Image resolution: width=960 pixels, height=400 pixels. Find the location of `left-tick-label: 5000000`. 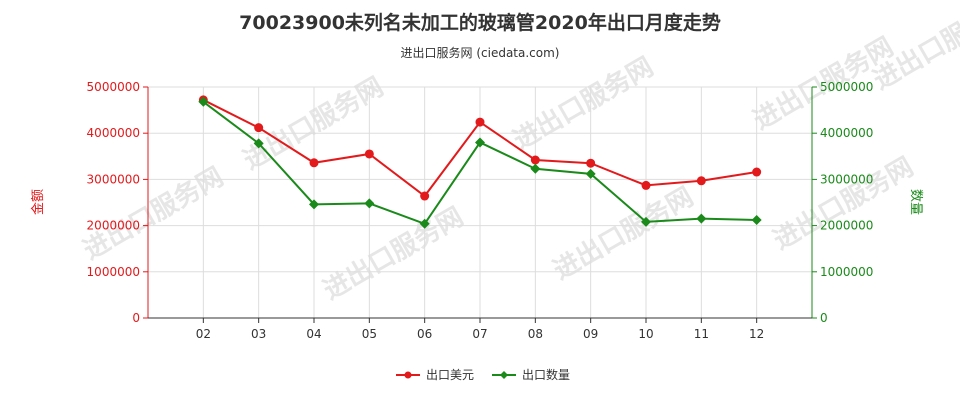

left-tick-label: 5000000 is located at coordinates (113, 87).